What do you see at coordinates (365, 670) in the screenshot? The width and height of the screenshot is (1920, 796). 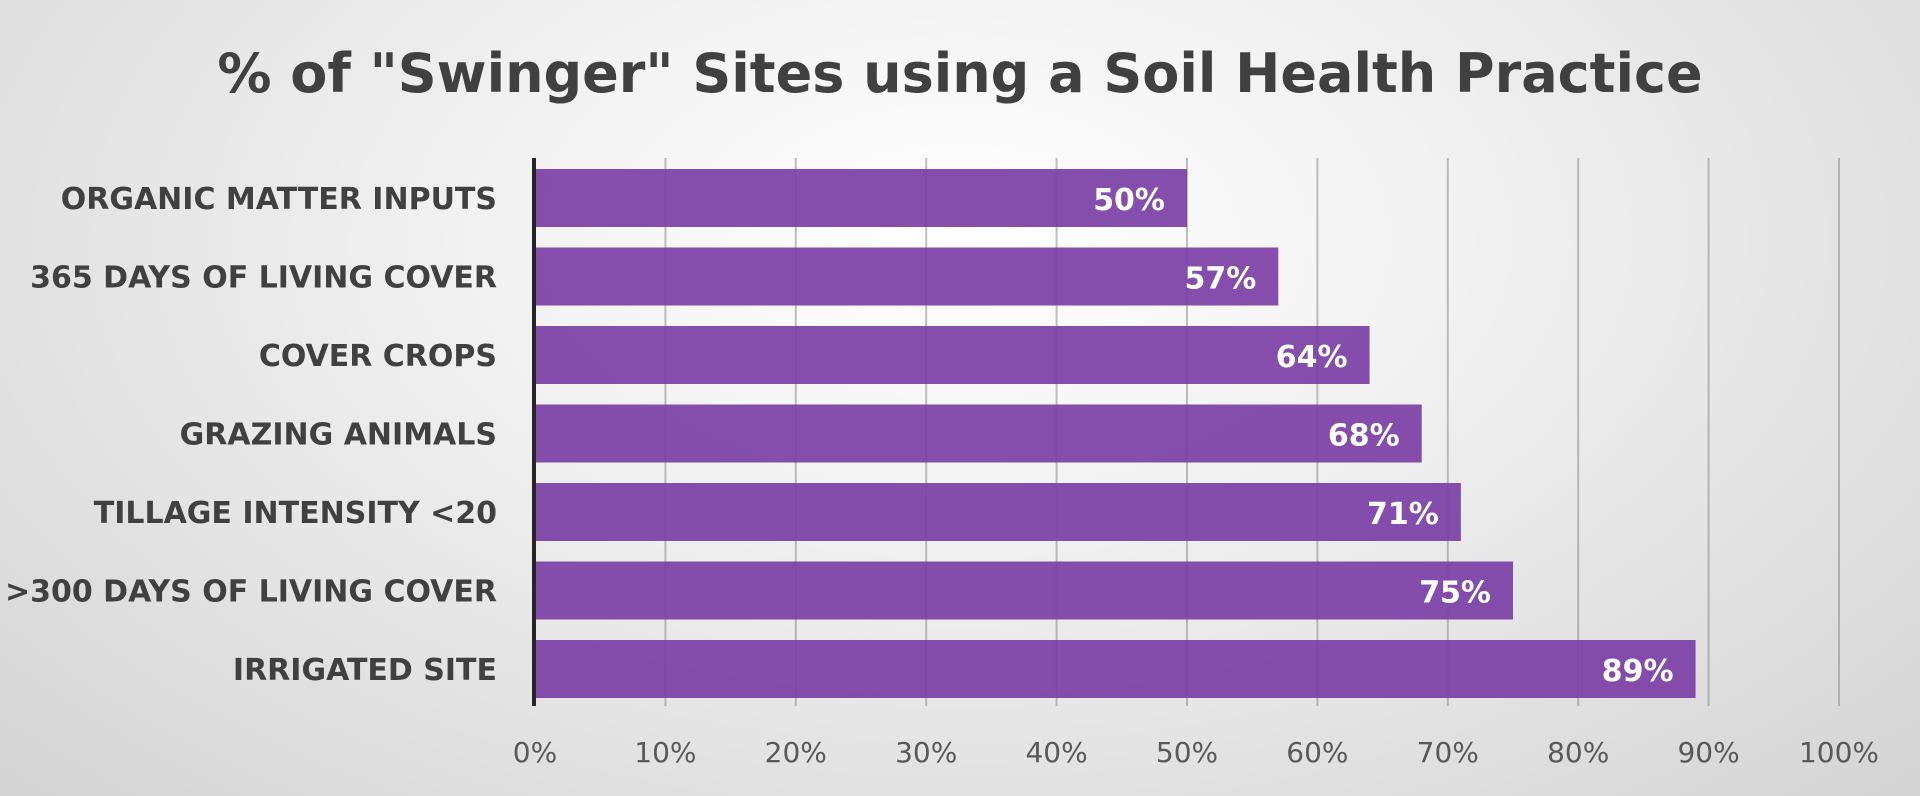 I see `category-label: IRRIGATED SITE` at bounding box center [365, 670].